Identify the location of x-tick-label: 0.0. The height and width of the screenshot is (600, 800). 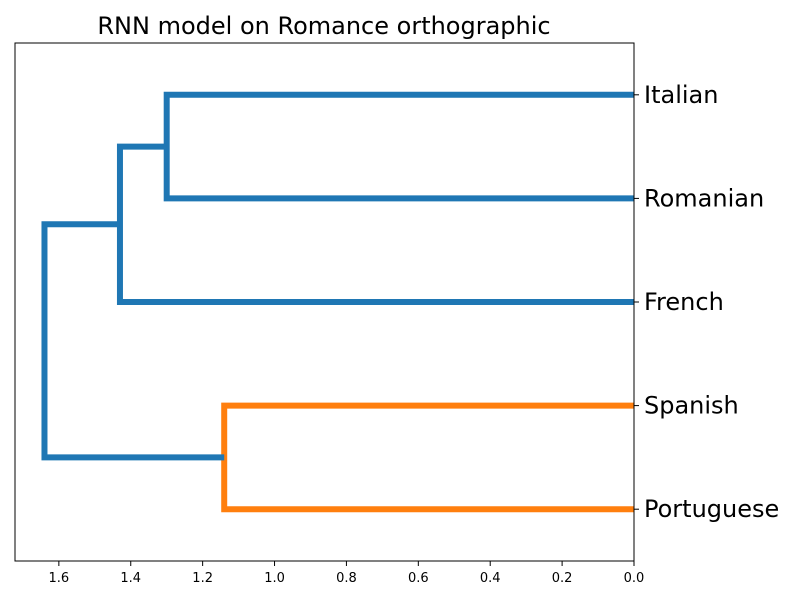
(634, 578).